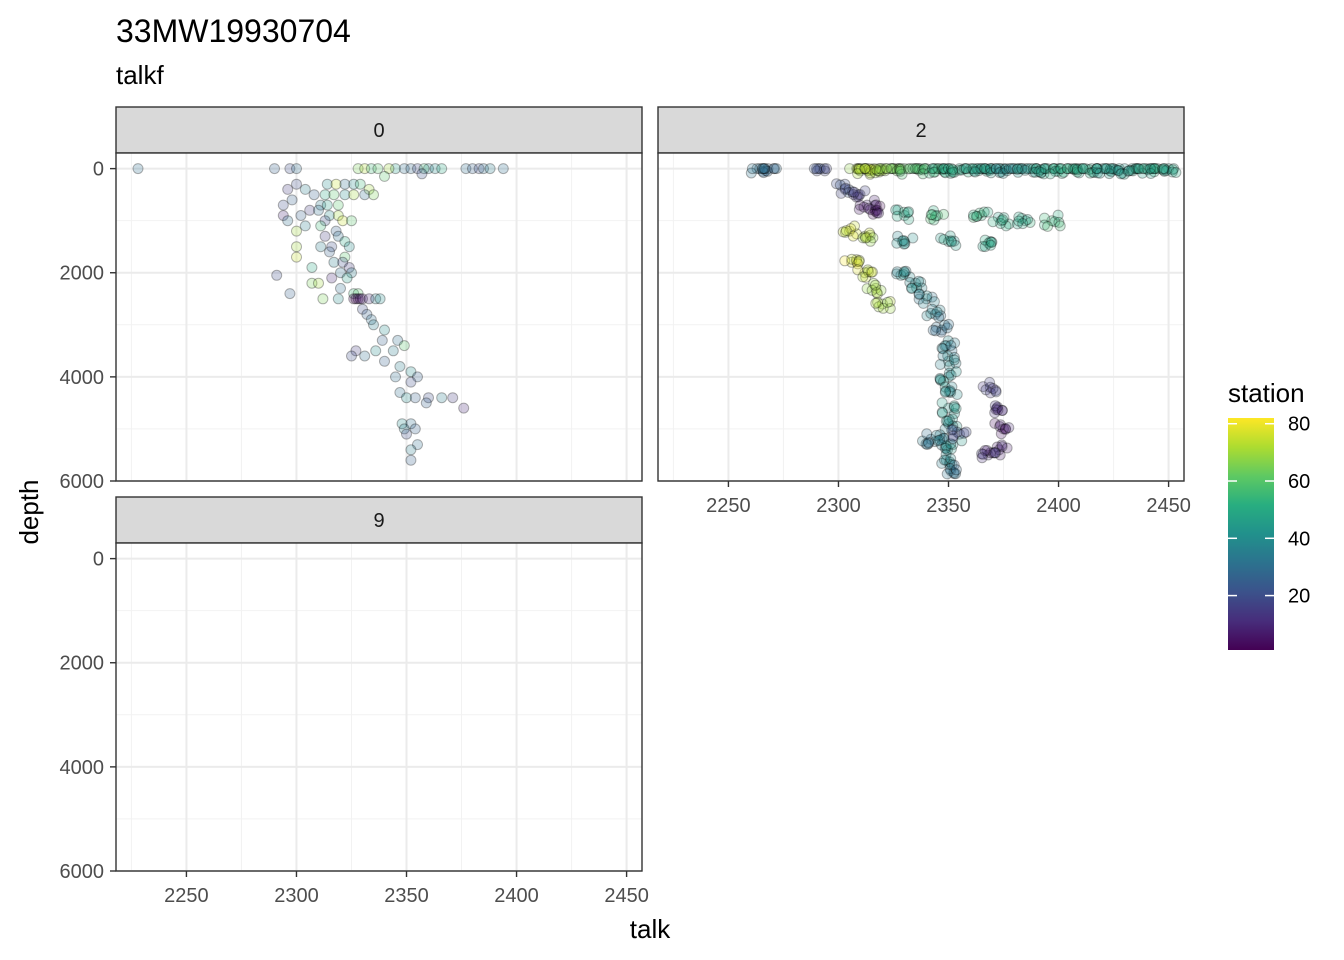  Describe the element at coordinates (516, 896) in the screenshot. I see `x-tick-label: 2400` at that location.